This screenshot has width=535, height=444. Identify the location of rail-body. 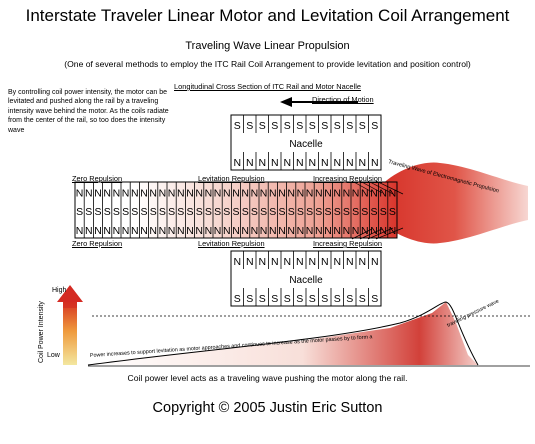
(236, 210).